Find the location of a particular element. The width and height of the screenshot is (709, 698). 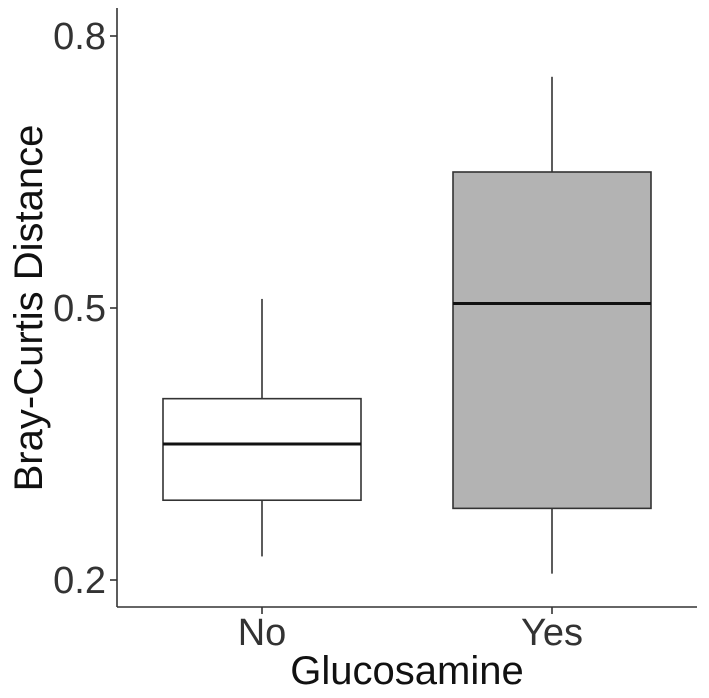

x-axis-ticks: No Yes is located at coordinates (410, 630).